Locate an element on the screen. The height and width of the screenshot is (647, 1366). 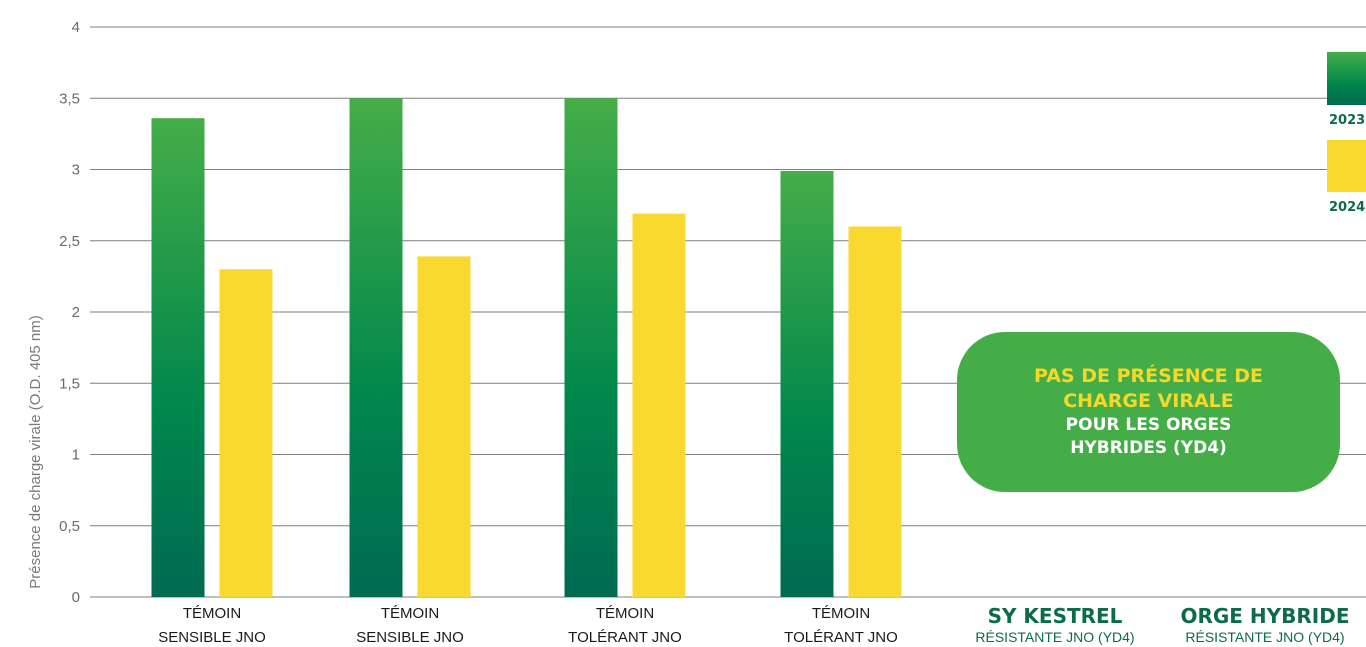
category-label-line1: SY KESTREL is located at coordinates (1055, 616).